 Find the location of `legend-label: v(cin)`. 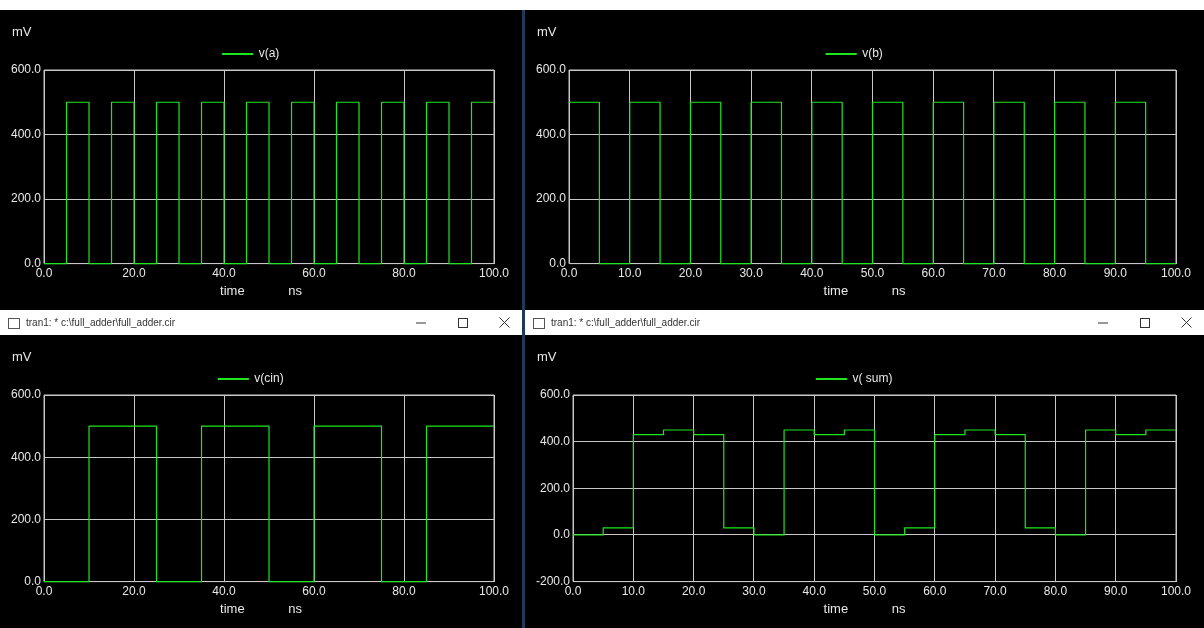

legend-label: v(cin) is located at coordinates (269, 378).